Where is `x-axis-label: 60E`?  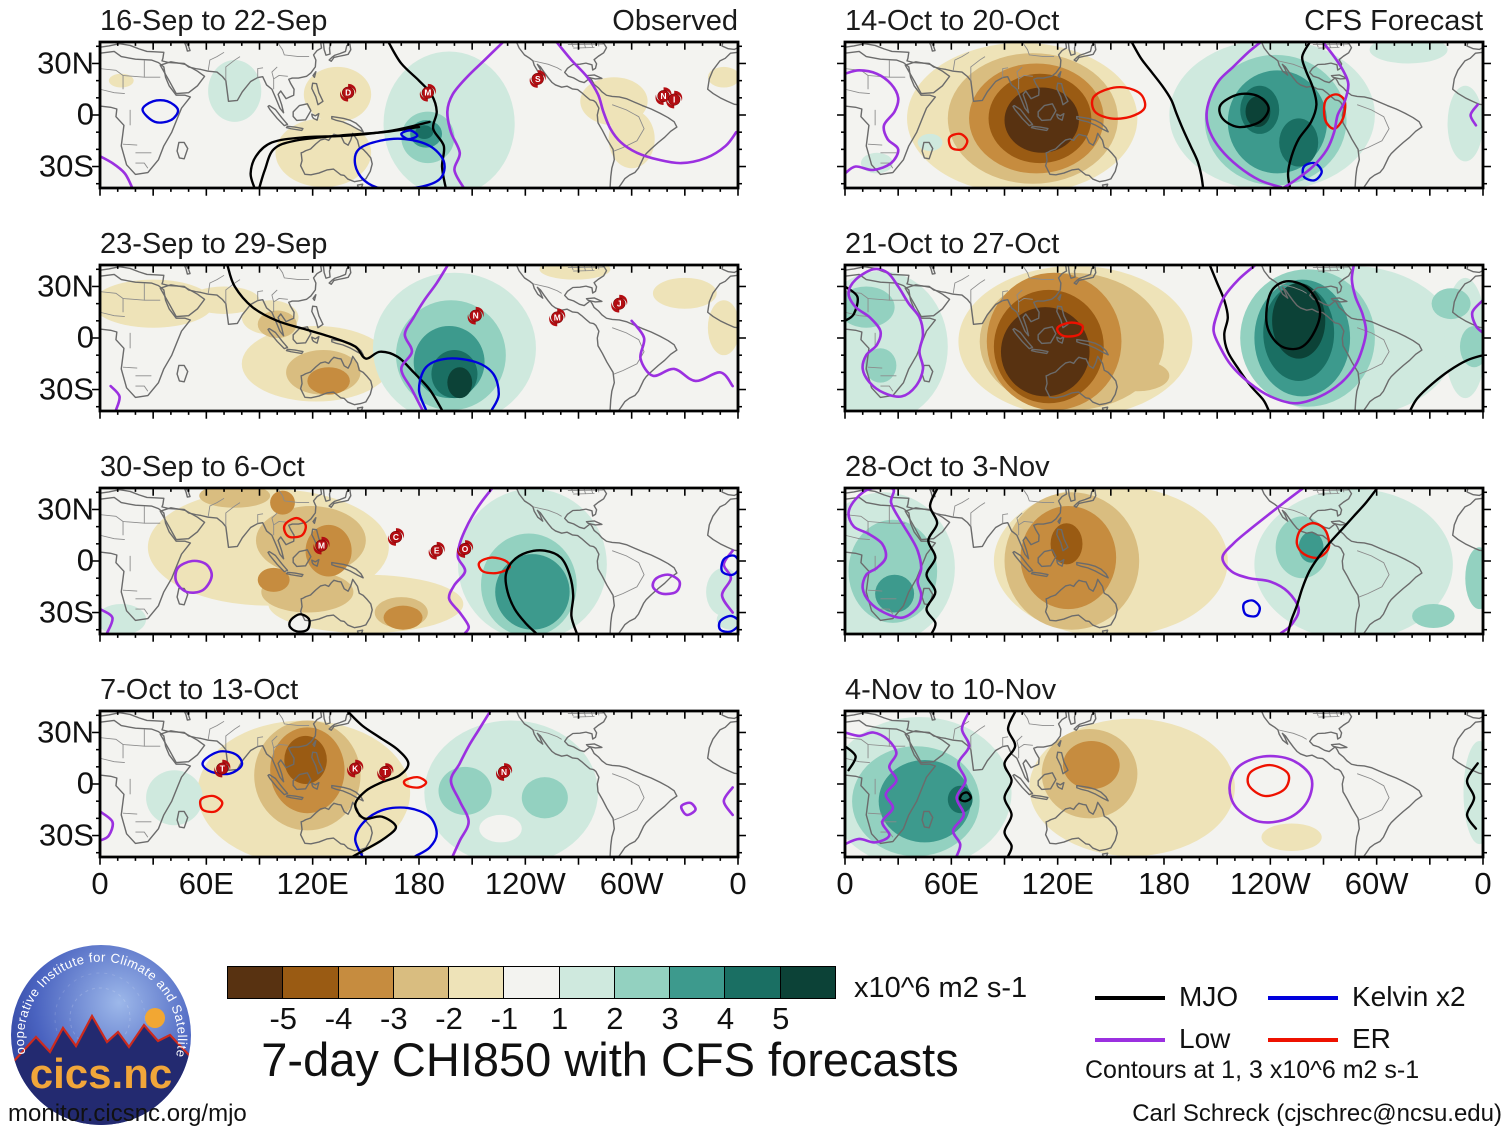
x-axis-label: 60E is located at coordinates (951, 883).